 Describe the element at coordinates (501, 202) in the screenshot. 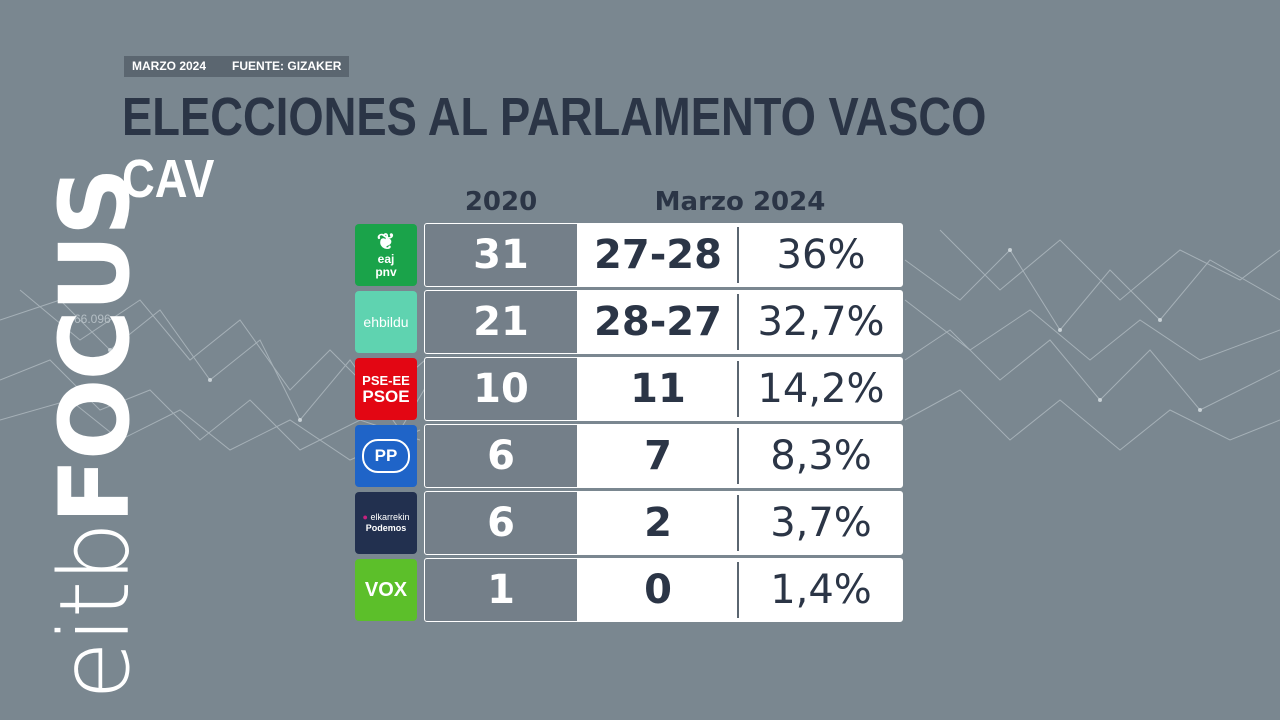

I see `column-header-2020: 2020` at that location.